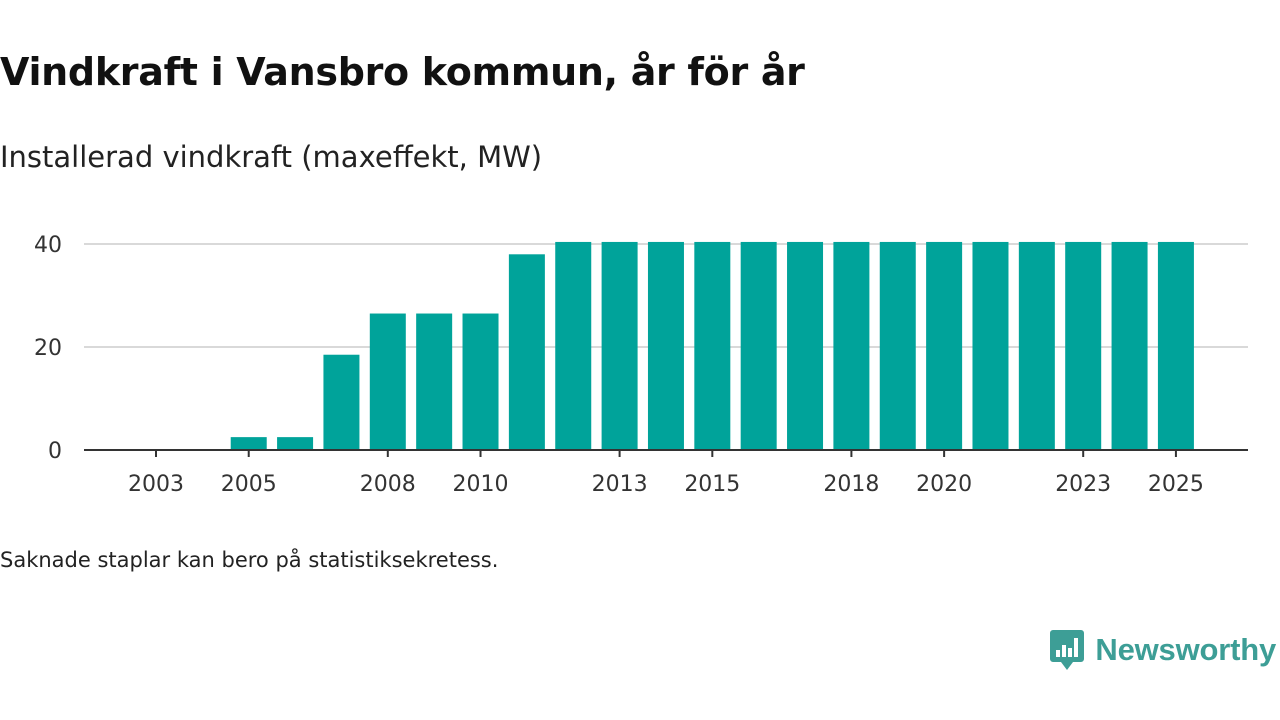  Describe the element at coordinates (387, 381) in the screenshot. I see `bar-2008` at that location.